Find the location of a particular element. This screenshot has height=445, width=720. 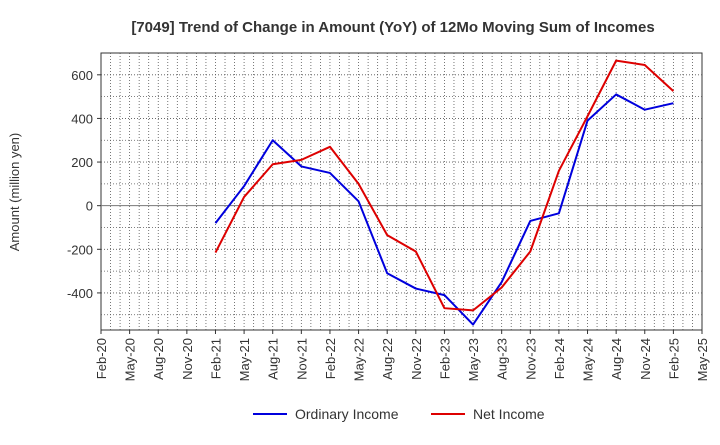

x-tick-label: May-23 is located at coordinates (473, 359).